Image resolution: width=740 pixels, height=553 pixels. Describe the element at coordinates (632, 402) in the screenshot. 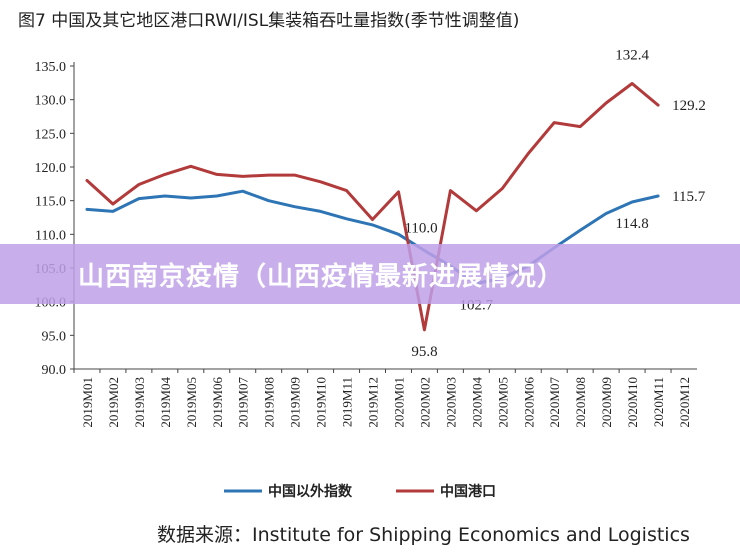

I see `x-tick-label: 2020M10` at that location.